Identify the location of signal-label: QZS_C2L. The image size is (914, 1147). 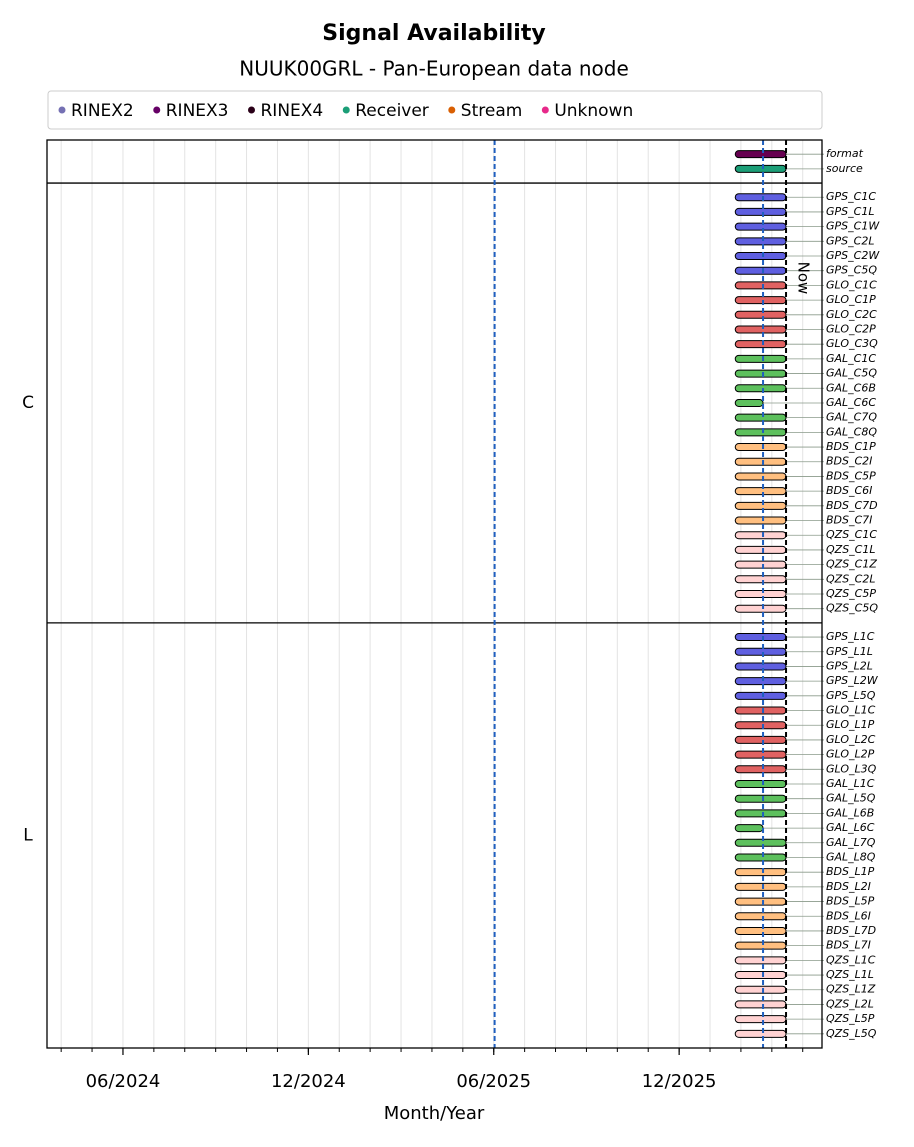
(850, 578).